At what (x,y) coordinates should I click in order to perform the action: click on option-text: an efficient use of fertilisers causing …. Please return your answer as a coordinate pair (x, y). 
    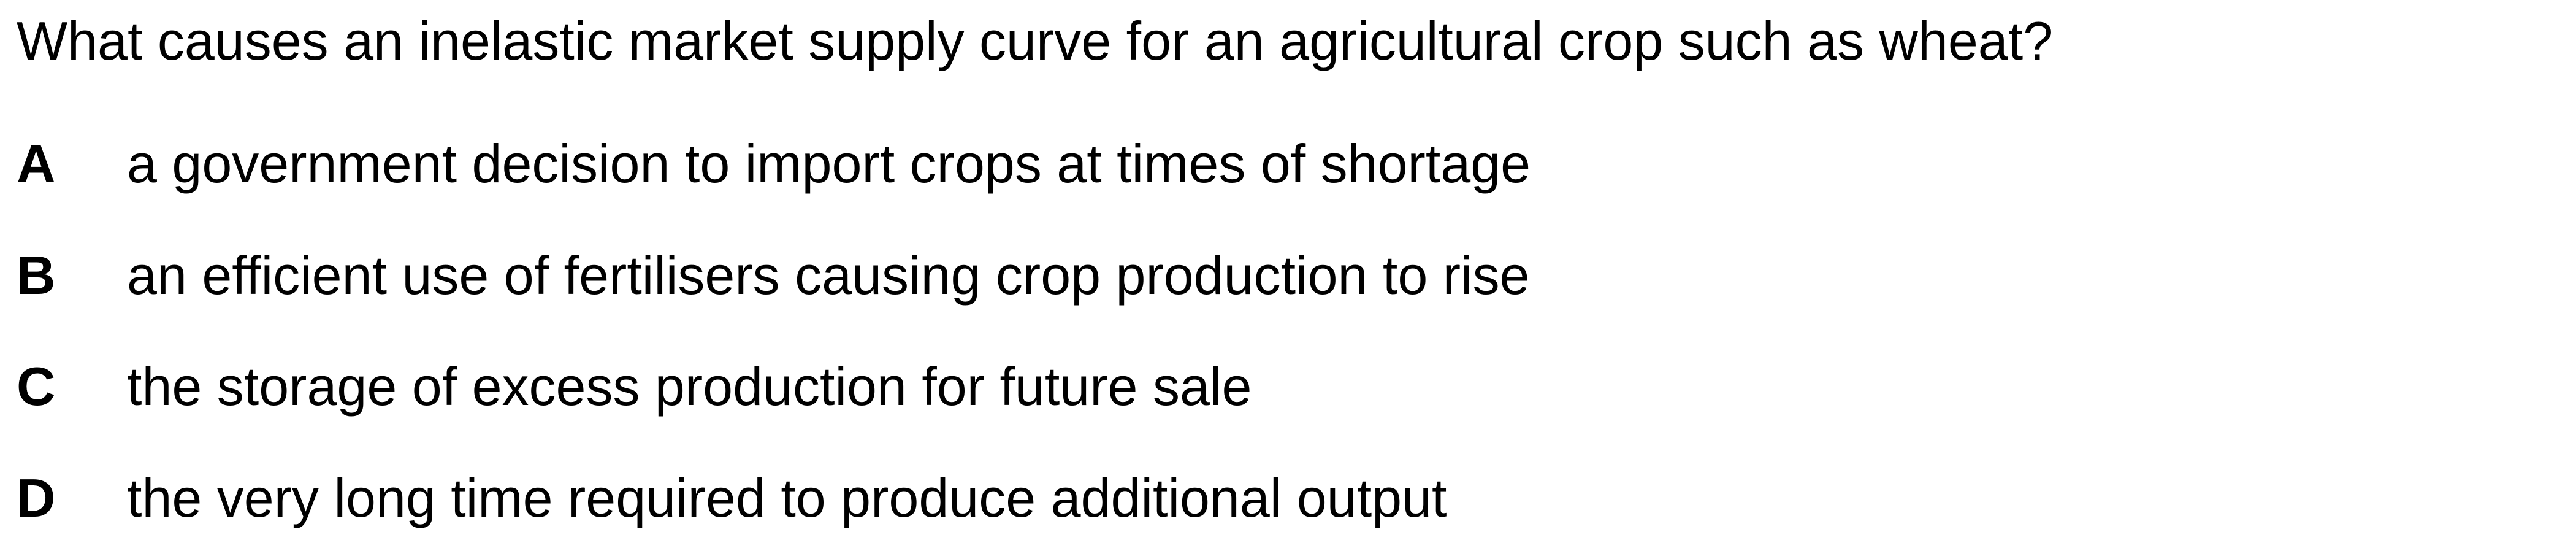
    Looking at the image, I should click on (828, 275).